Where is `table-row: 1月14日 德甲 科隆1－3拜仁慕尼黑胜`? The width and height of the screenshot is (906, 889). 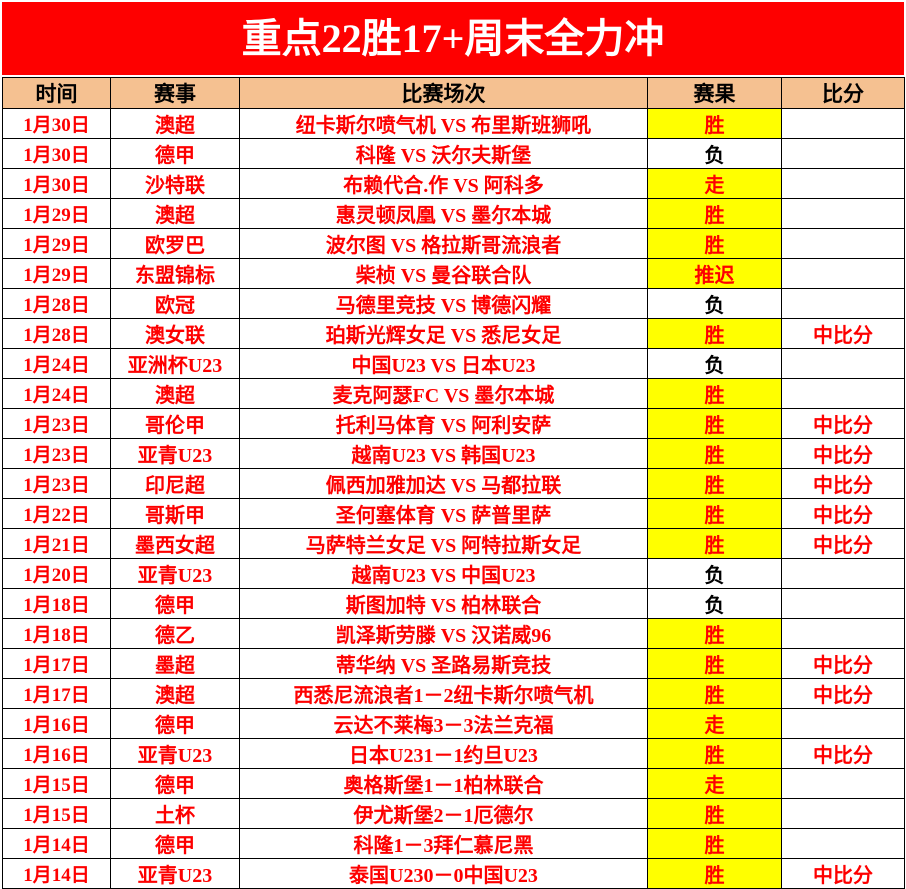 table-row: 1月14日 德甲 科隆1－3拜仁慕尼黑胜 is located at coordinates (453, 843).